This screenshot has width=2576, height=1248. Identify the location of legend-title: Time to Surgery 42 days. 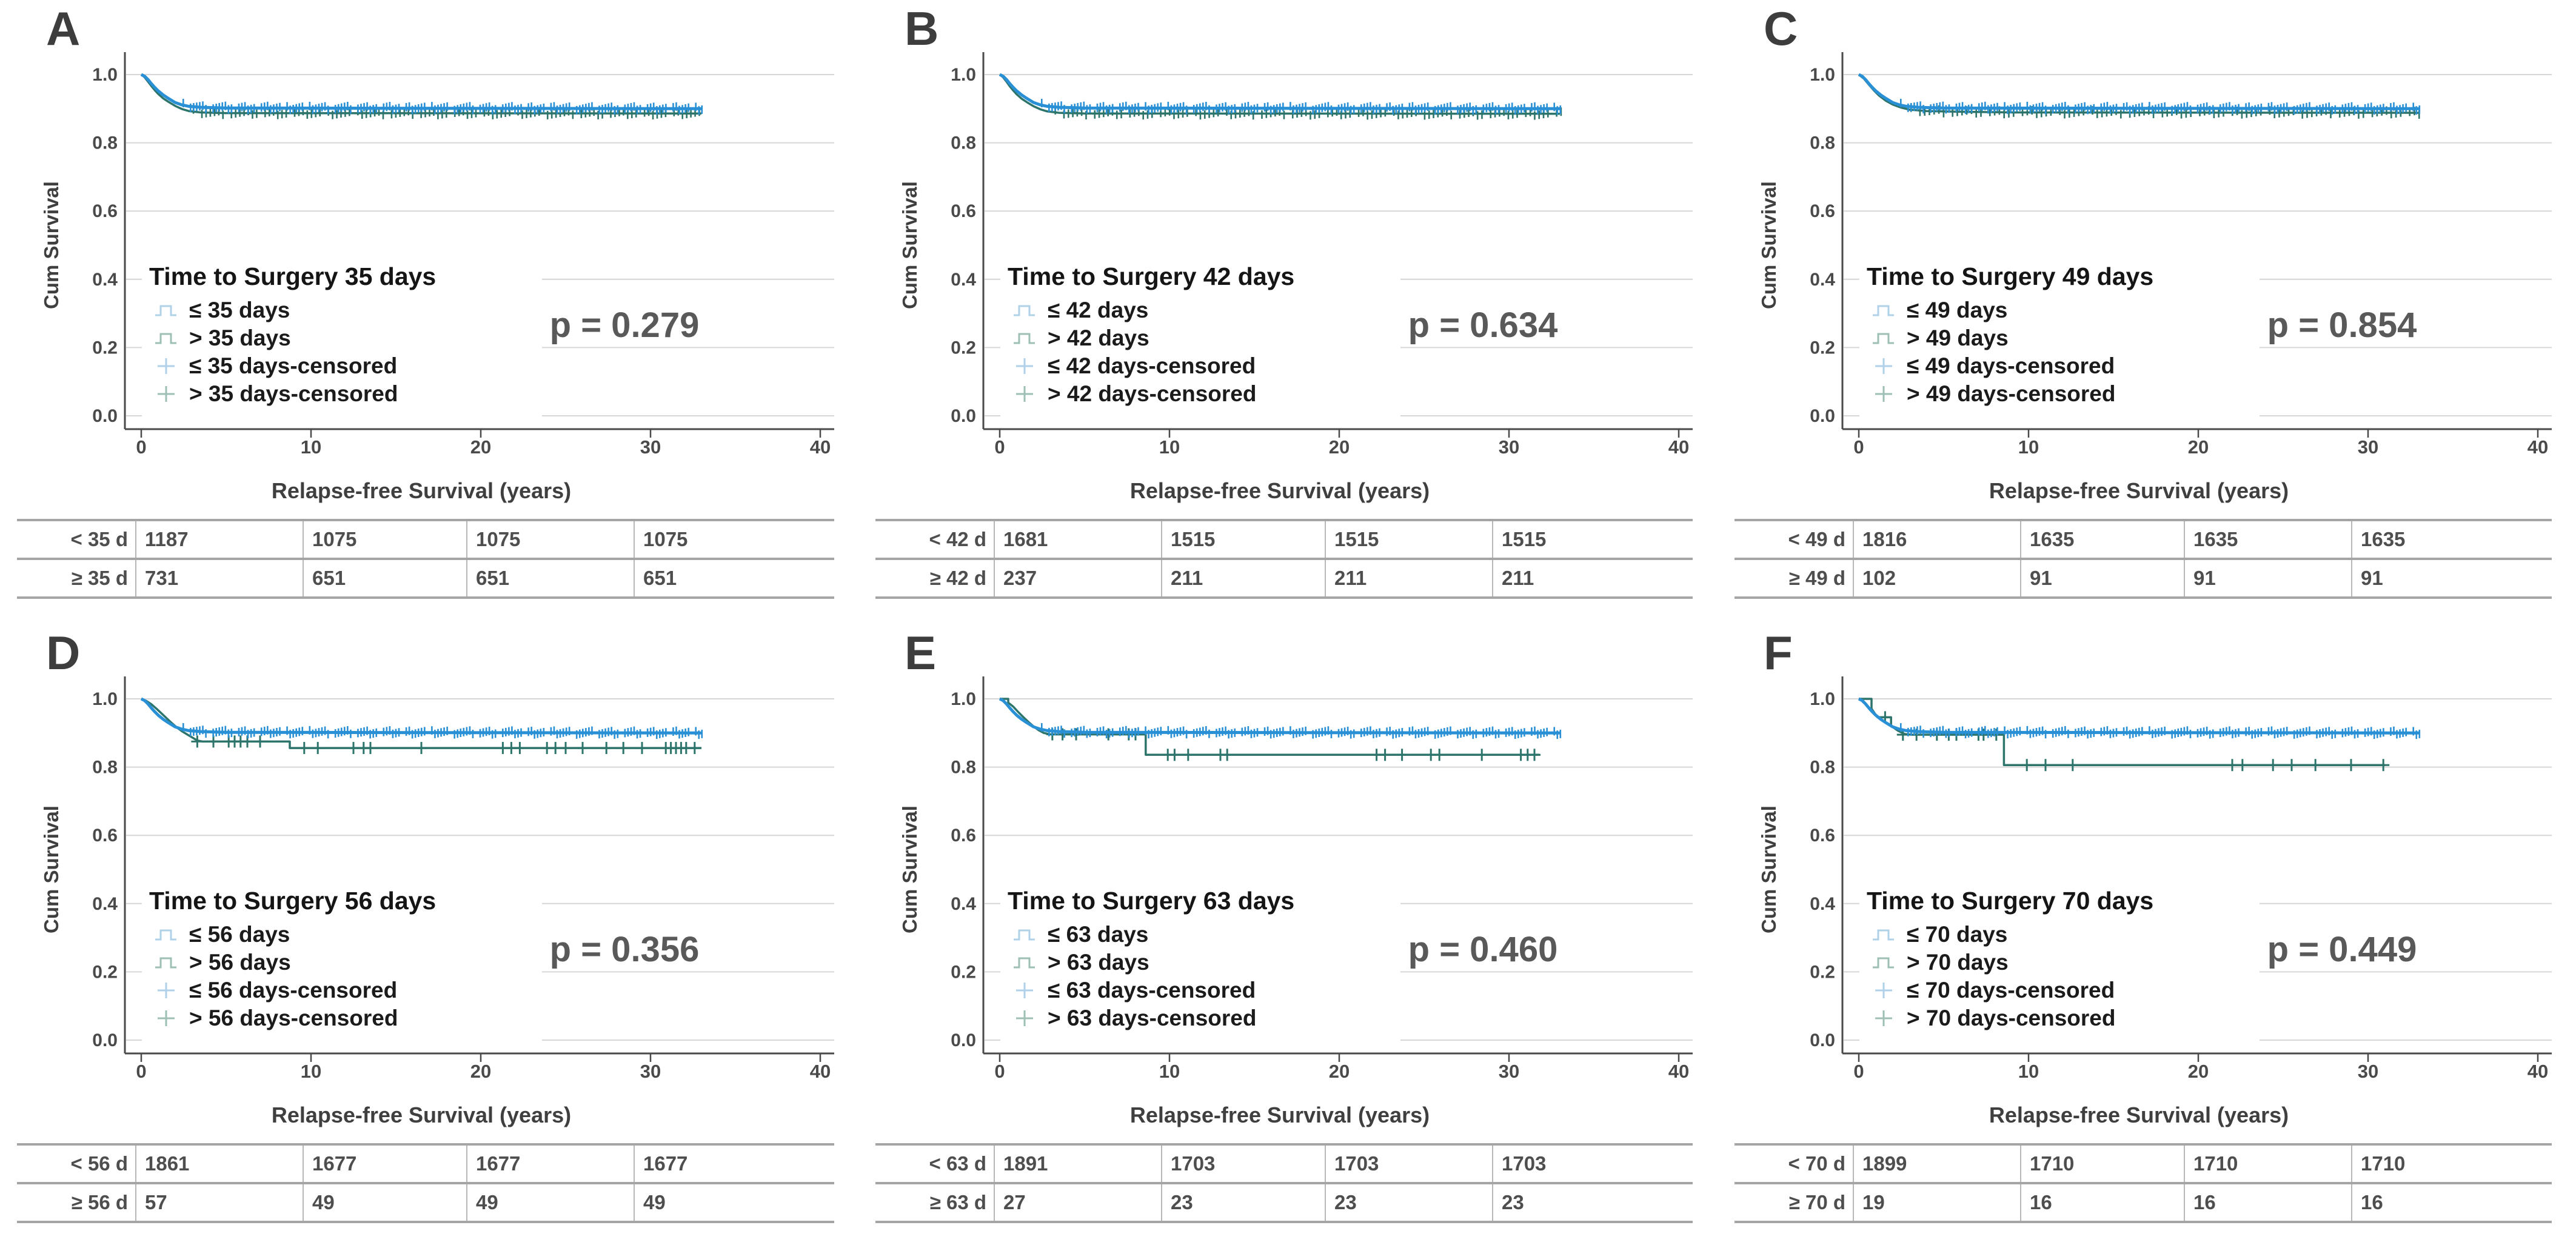
(1151, 276).